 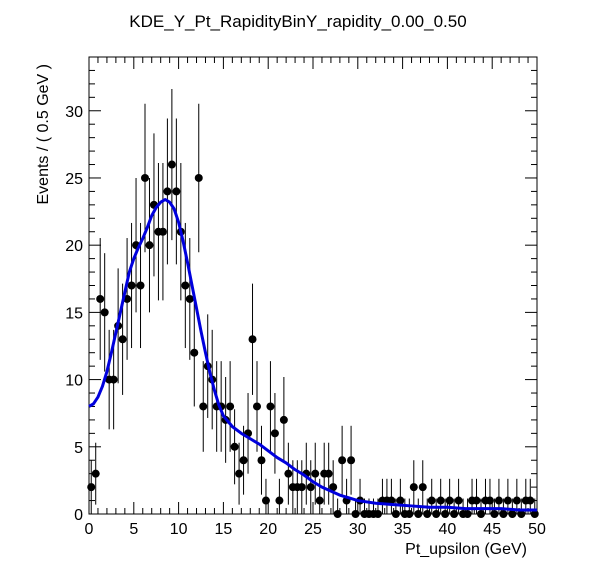 What do you see at coordinates (466, 549) in the screenshot?
I see `x-axis-label: Pt_upsilon (GeV)` at bounding box center [466, 549].